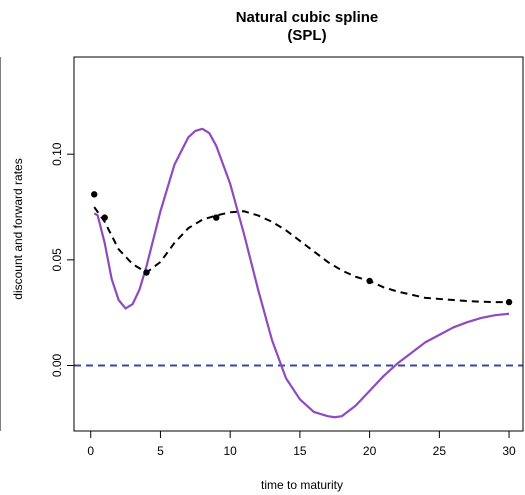 This screenshot has height=495, width=525. Describe the element at coordinates (307, 17) in the screenshot. I see `chart-title: Natural cubic spline` at that location.